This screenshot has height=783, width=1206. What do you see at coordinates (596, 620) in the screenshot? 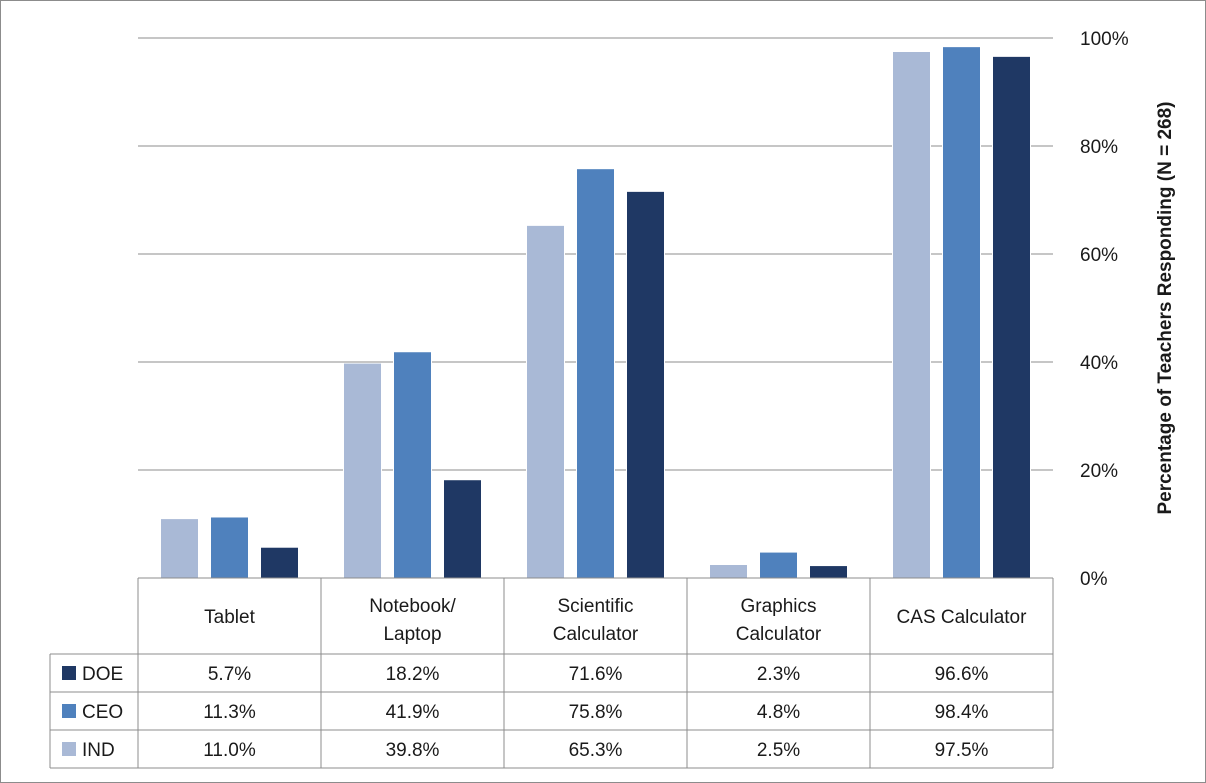
I see `category-label: Scientific Calculator` at bounding box center [596, 620].